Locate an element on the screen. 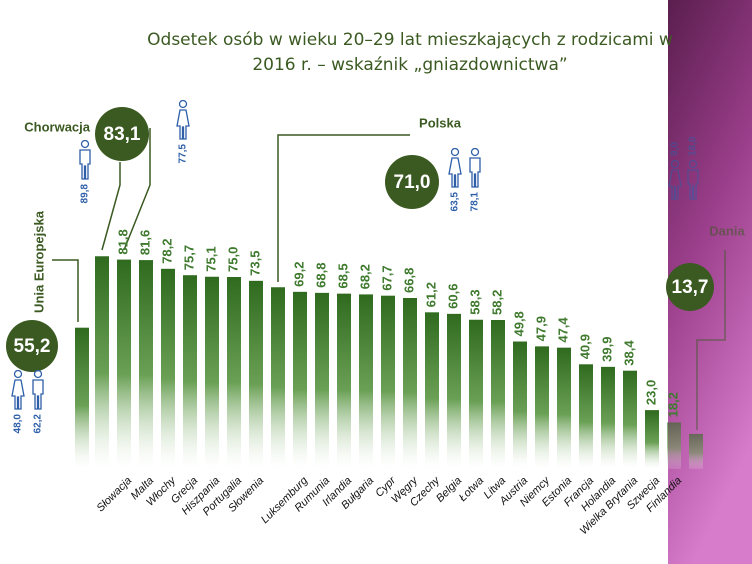 This screenshot has width=752, height=564. value-label: 49,8 is located at coordinates (518, 323).